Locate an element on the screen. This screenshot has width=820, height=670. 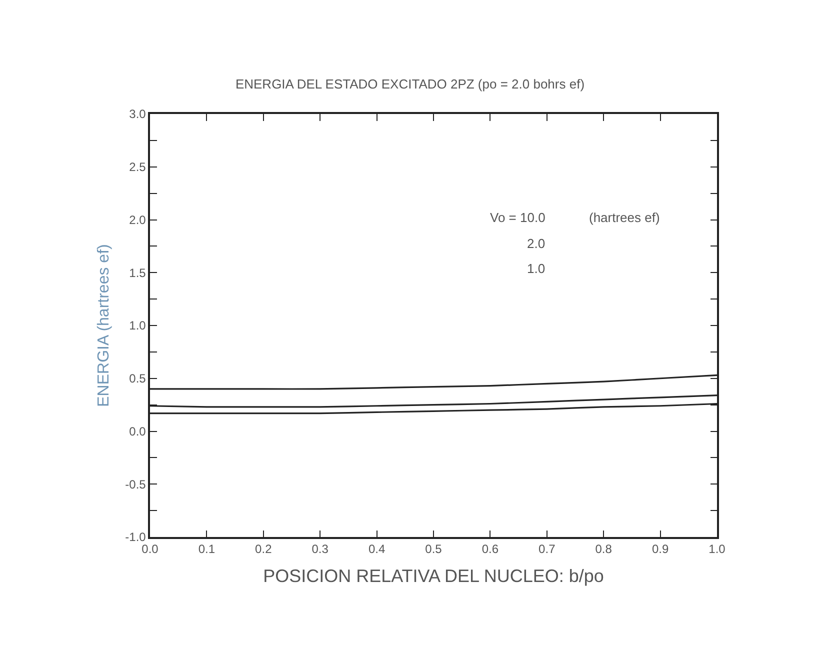
y-tick-label: 1.0 is located at coordinates (137, 325).